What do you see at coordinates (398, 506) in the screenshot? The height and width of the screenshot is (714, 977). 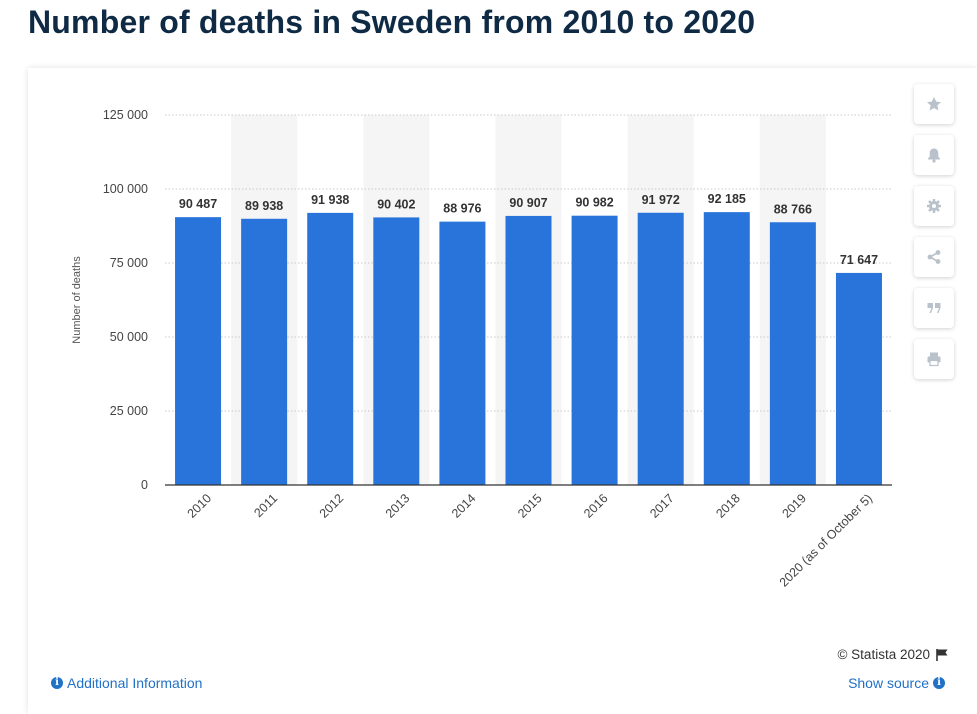 I see `x-tick-label: 2013` at bounding box center [398, 506].